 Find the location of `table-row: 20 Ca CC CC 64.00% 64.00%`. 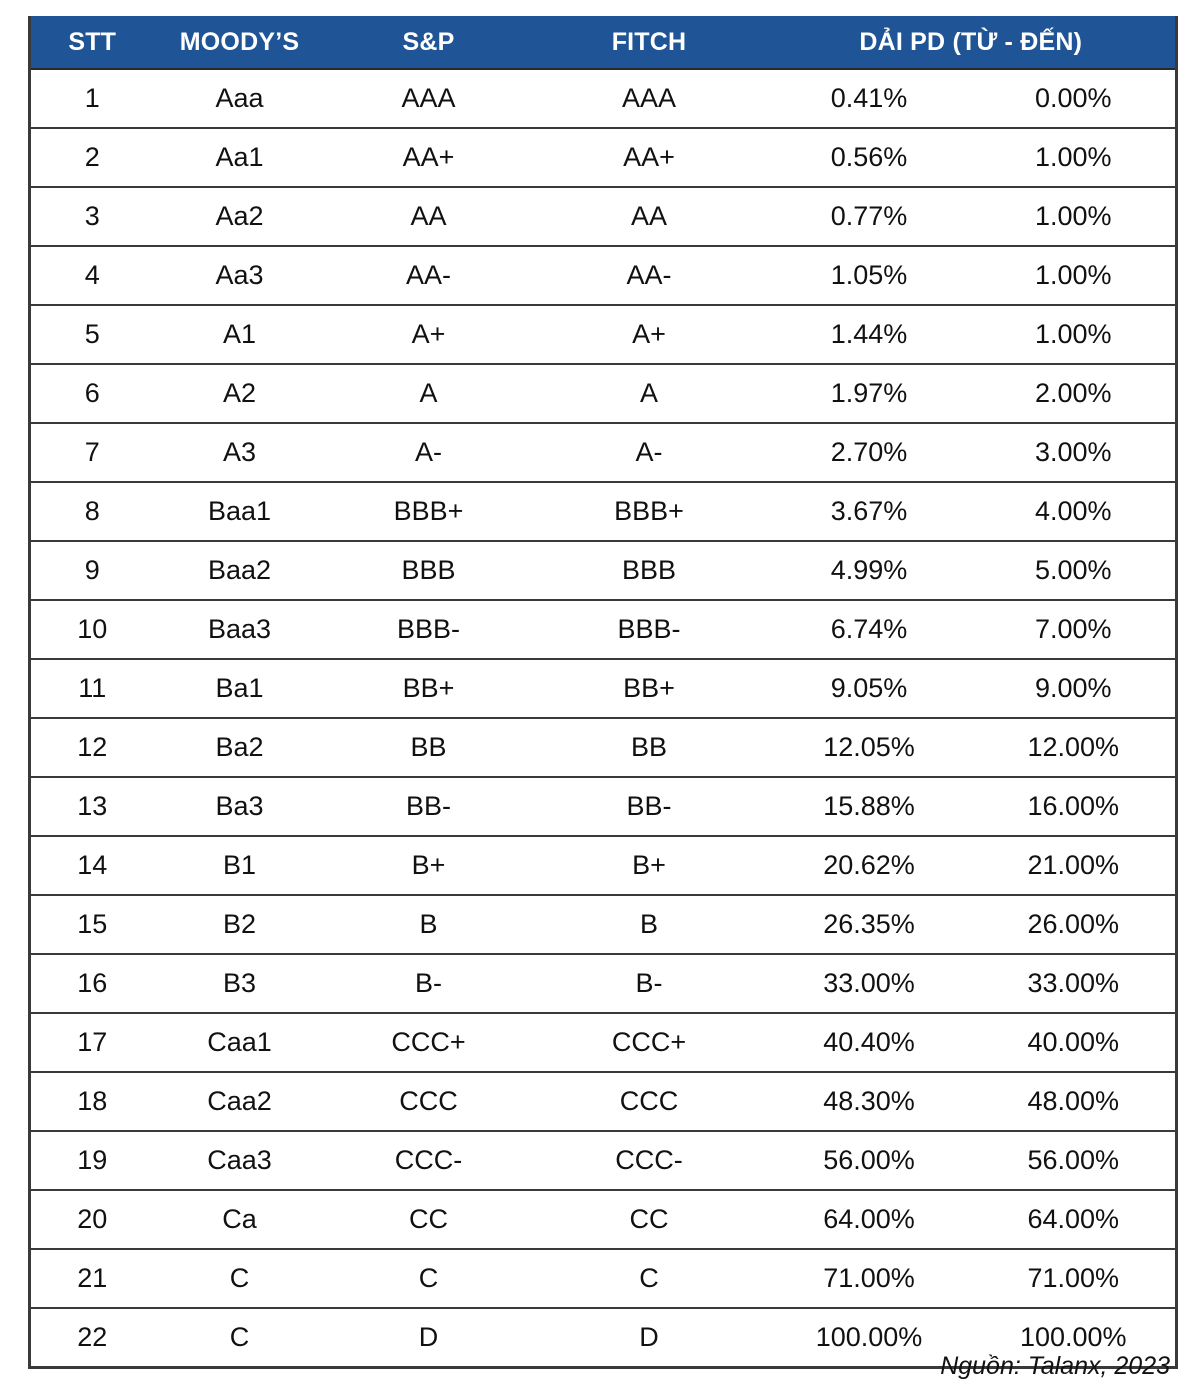

table-row: 20 Ca CC CC 64.00% 64.00% is located at coordinates (603, 1219).